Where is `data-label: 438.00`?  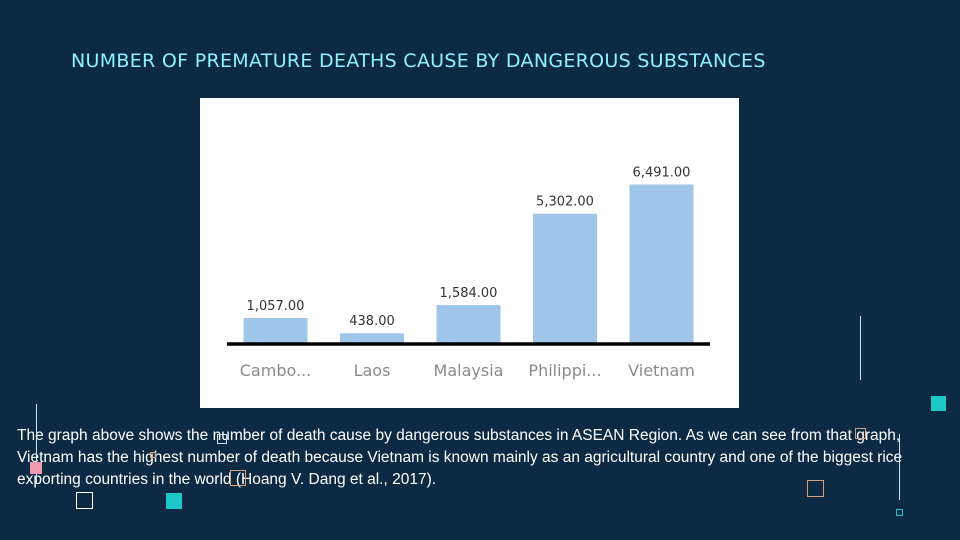
data-label: 438.00 is located at coordinates (372, 321).